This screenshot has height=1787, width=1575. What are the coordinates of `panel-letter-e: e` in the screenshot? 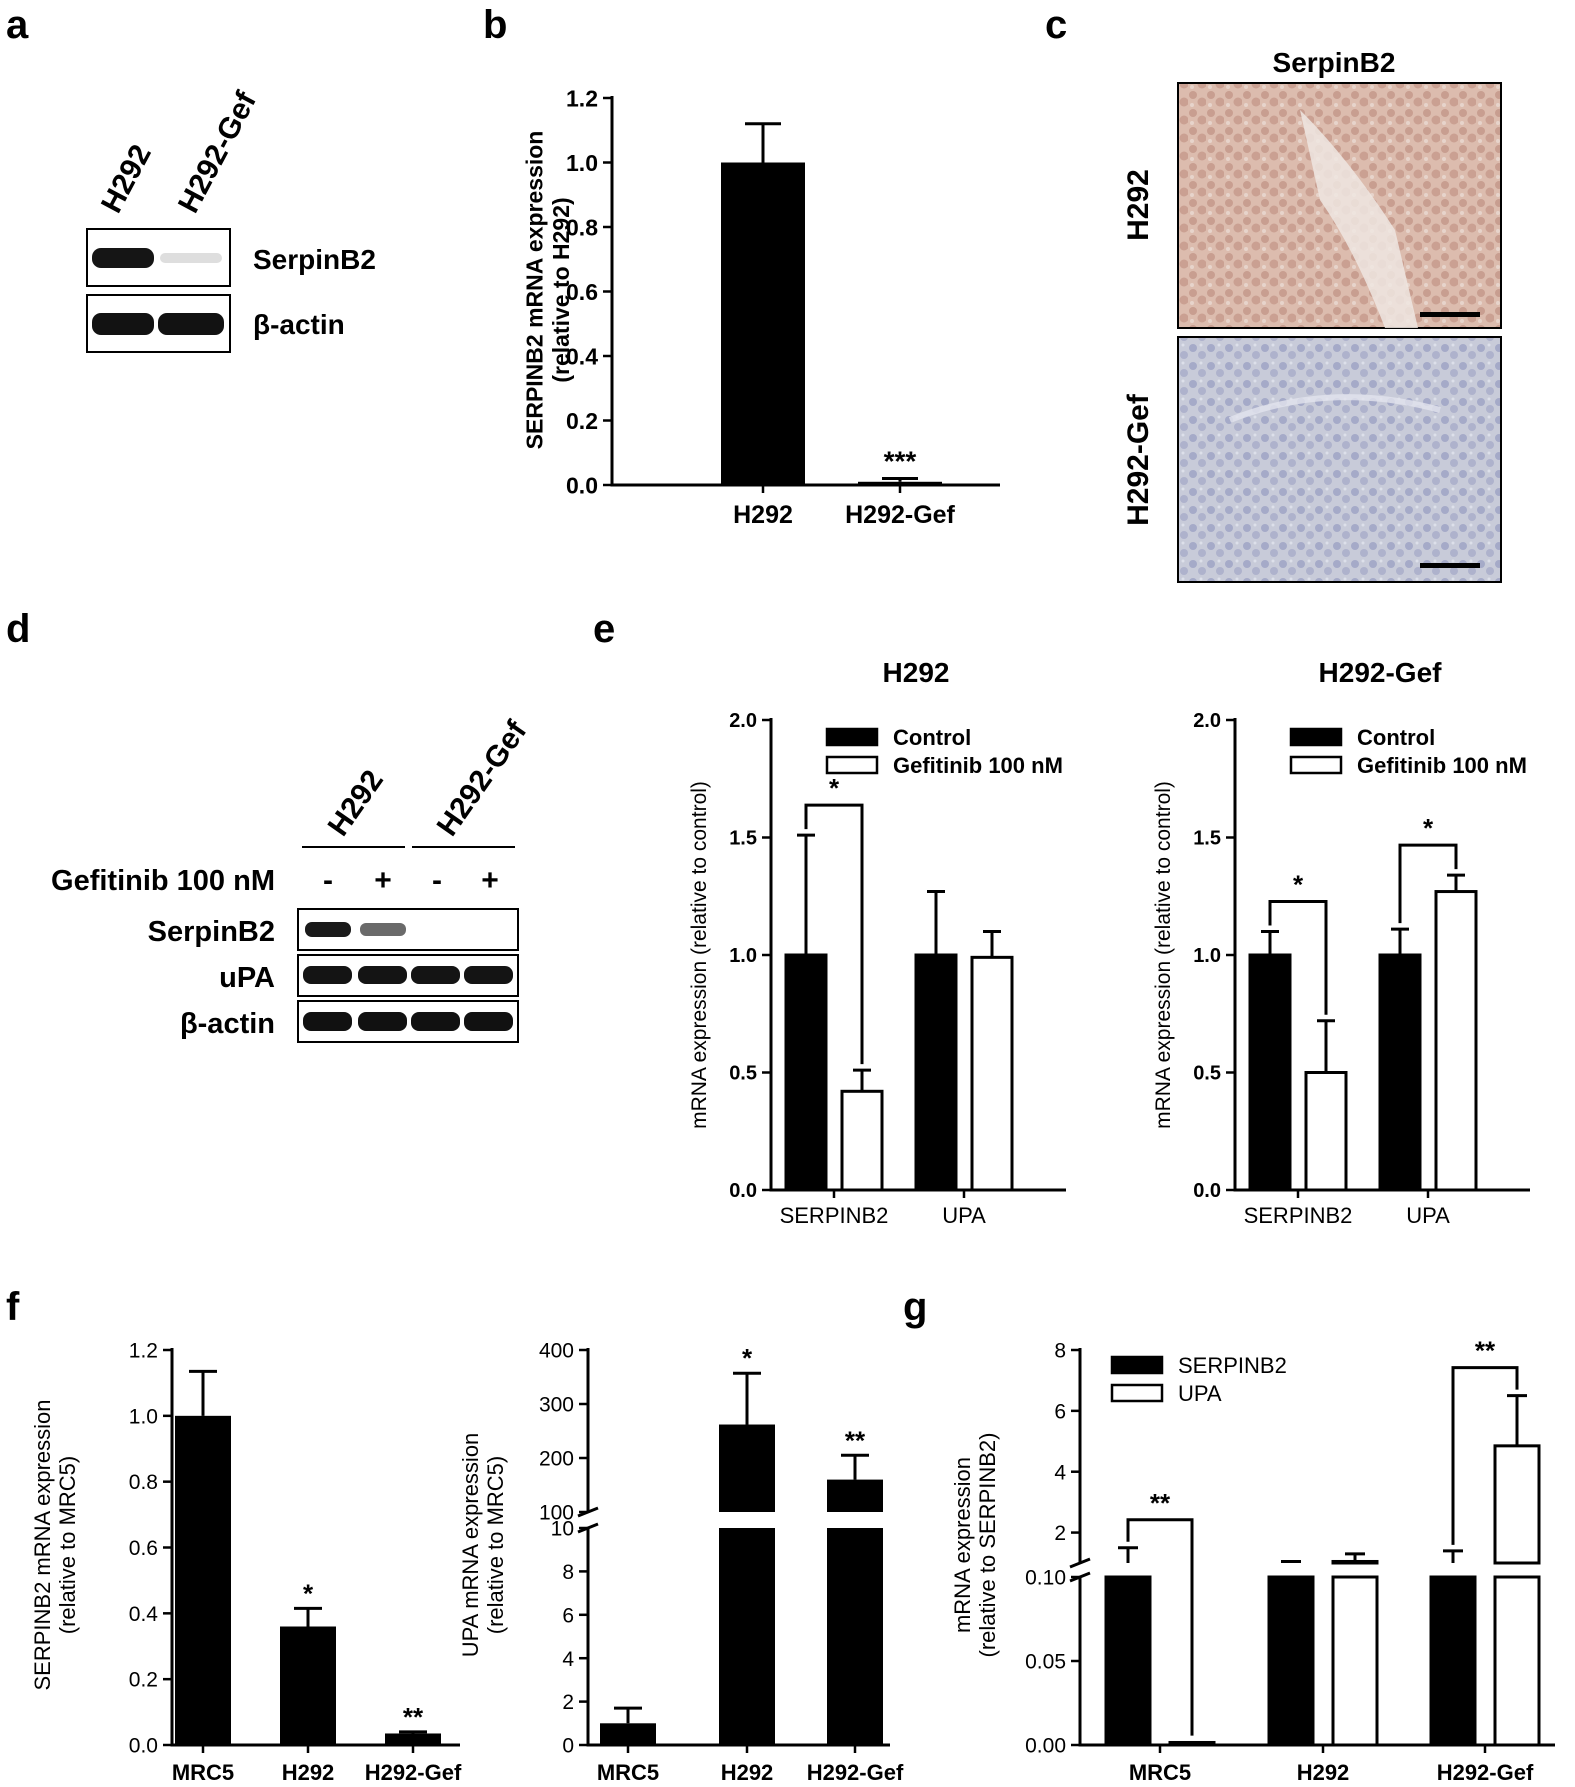 It's located at (604, 629).